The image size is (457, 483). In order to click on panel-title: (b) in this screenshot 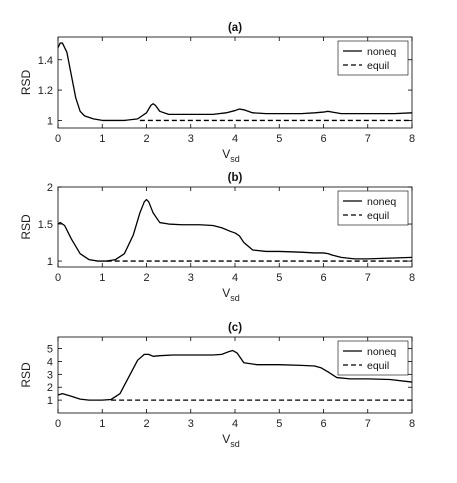, I will do `click(235, 178)`.